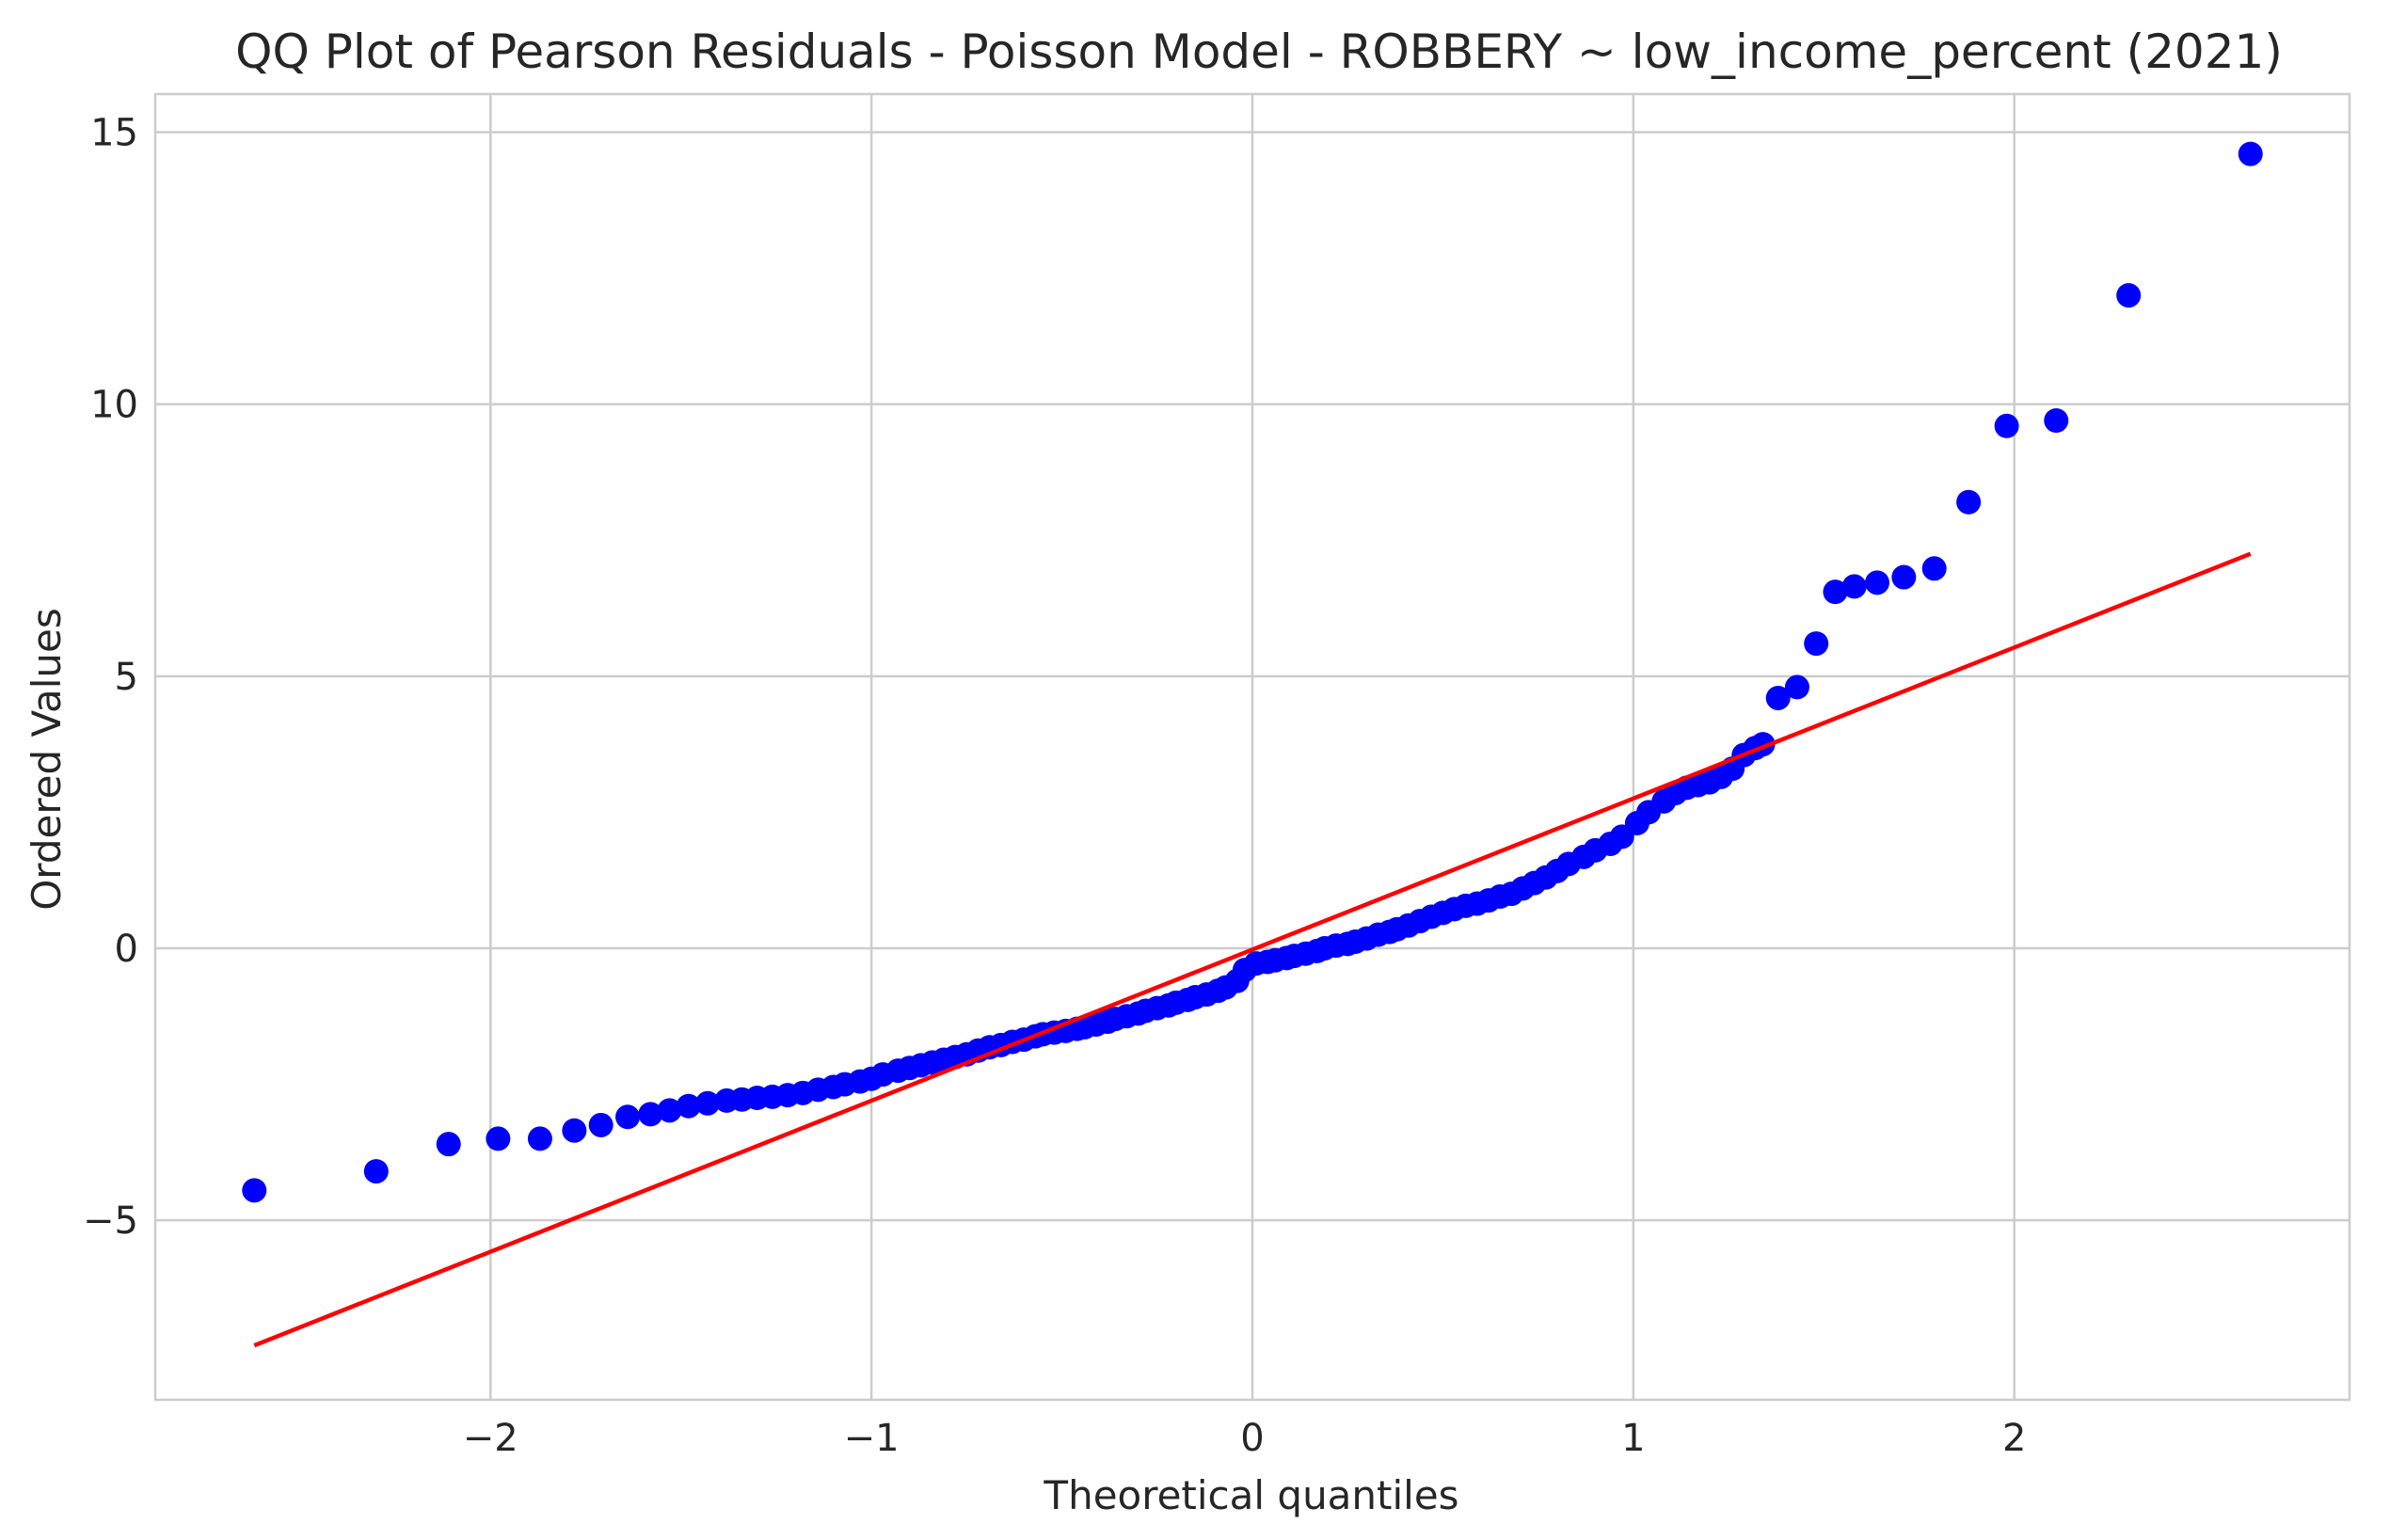  Describe the element at coordinates (114, 405) in the screenshot. I see `y-tick-label: 10` at that location.